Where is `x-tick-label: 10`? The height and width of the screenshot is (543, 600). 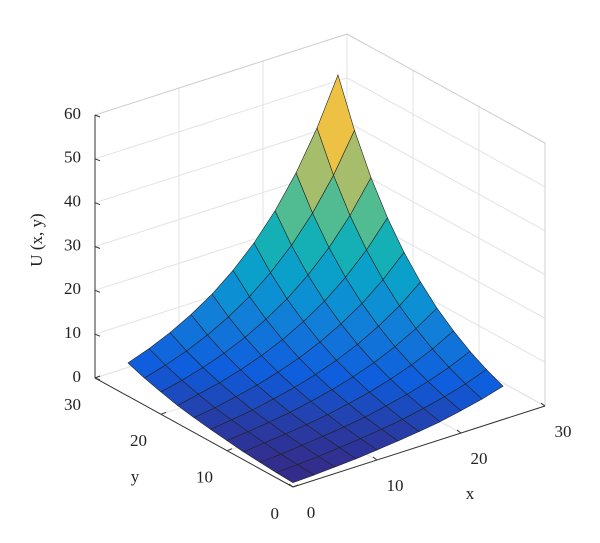
x-tick-label: 10 is located at coordinates (395, 485).